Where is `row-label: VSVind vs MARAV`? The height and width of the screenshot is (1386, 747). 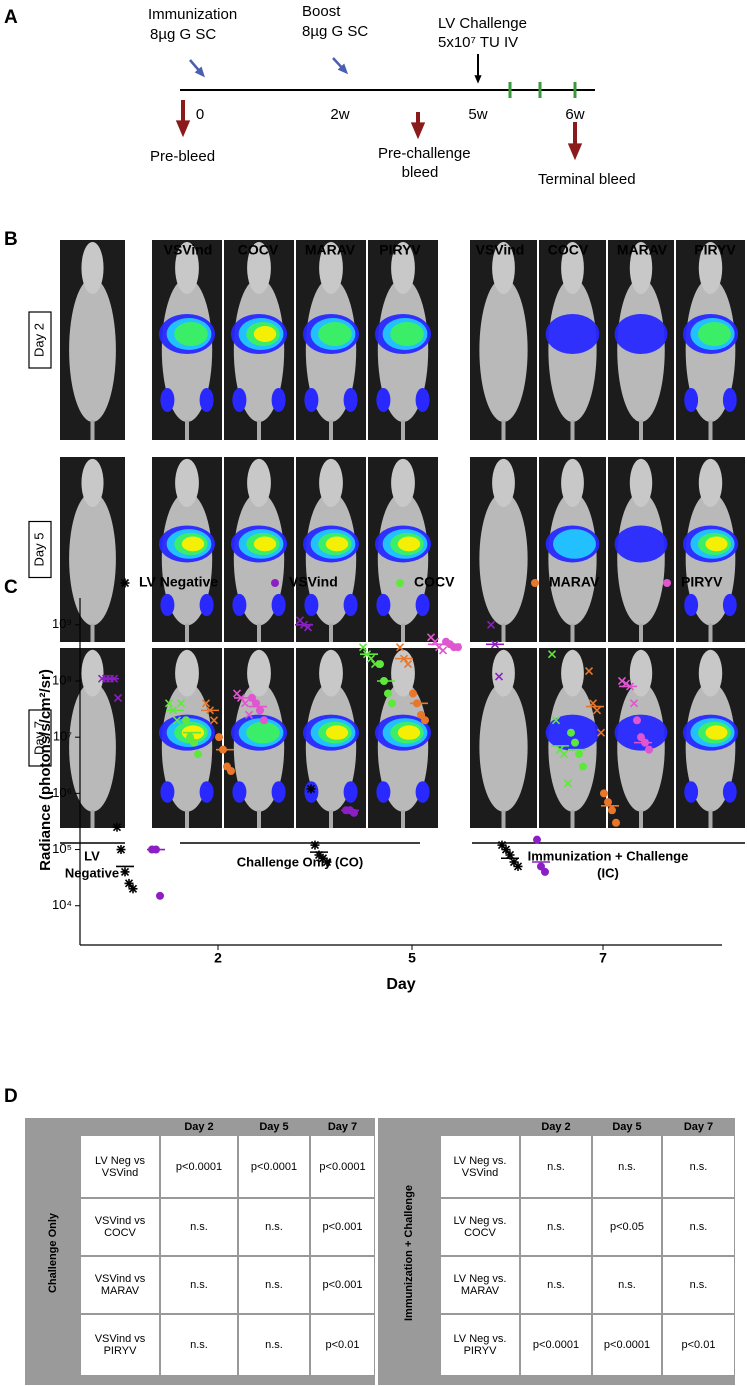
row-label: VSVind vs MARAV is located at coordinates (120, 1285).